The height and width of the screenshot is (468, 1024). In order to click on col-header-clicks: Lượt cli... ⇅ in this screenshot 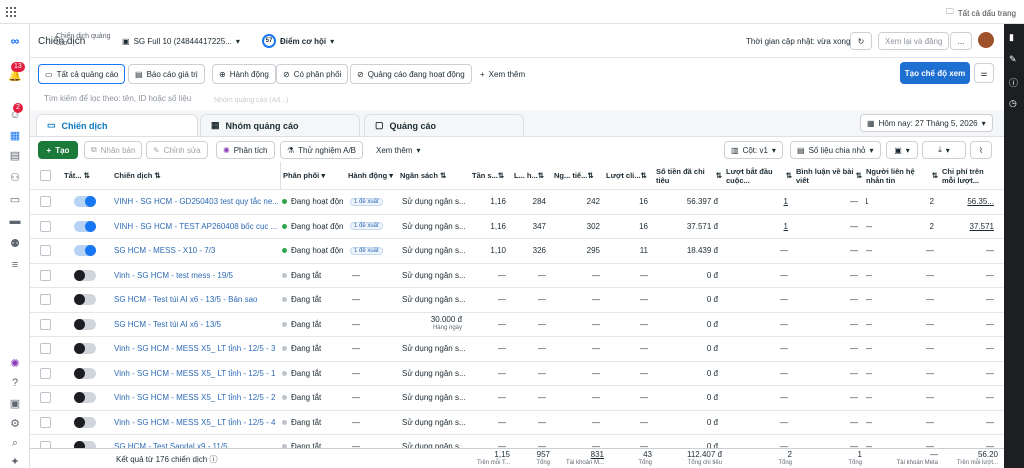, I will do `click(626, 175)`.